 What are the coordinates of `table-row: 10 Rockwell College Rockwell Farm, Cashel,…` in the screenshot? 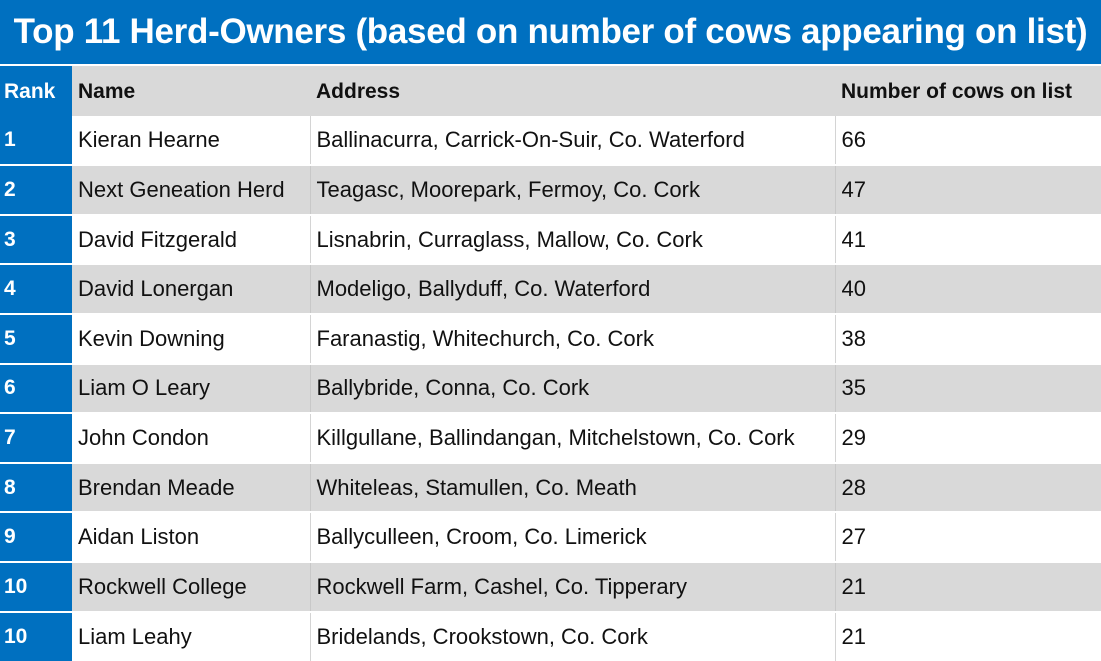 It's located at (550, 586).